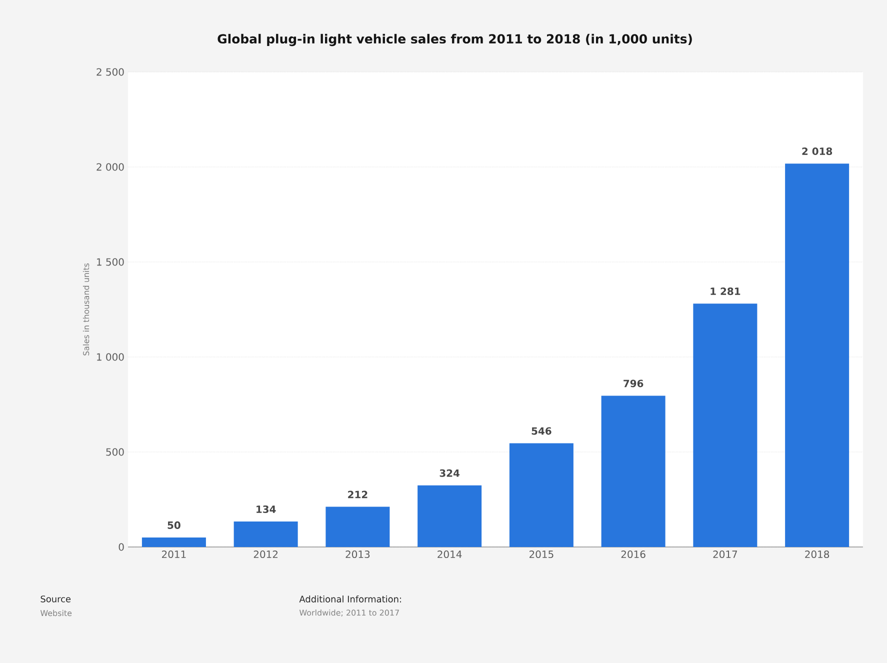 This screenshot has height=663, width=887. What do you see at coordinates (174, 525) in the screenshot?
I see `data-label: 50` at bounding box center [174, 525].